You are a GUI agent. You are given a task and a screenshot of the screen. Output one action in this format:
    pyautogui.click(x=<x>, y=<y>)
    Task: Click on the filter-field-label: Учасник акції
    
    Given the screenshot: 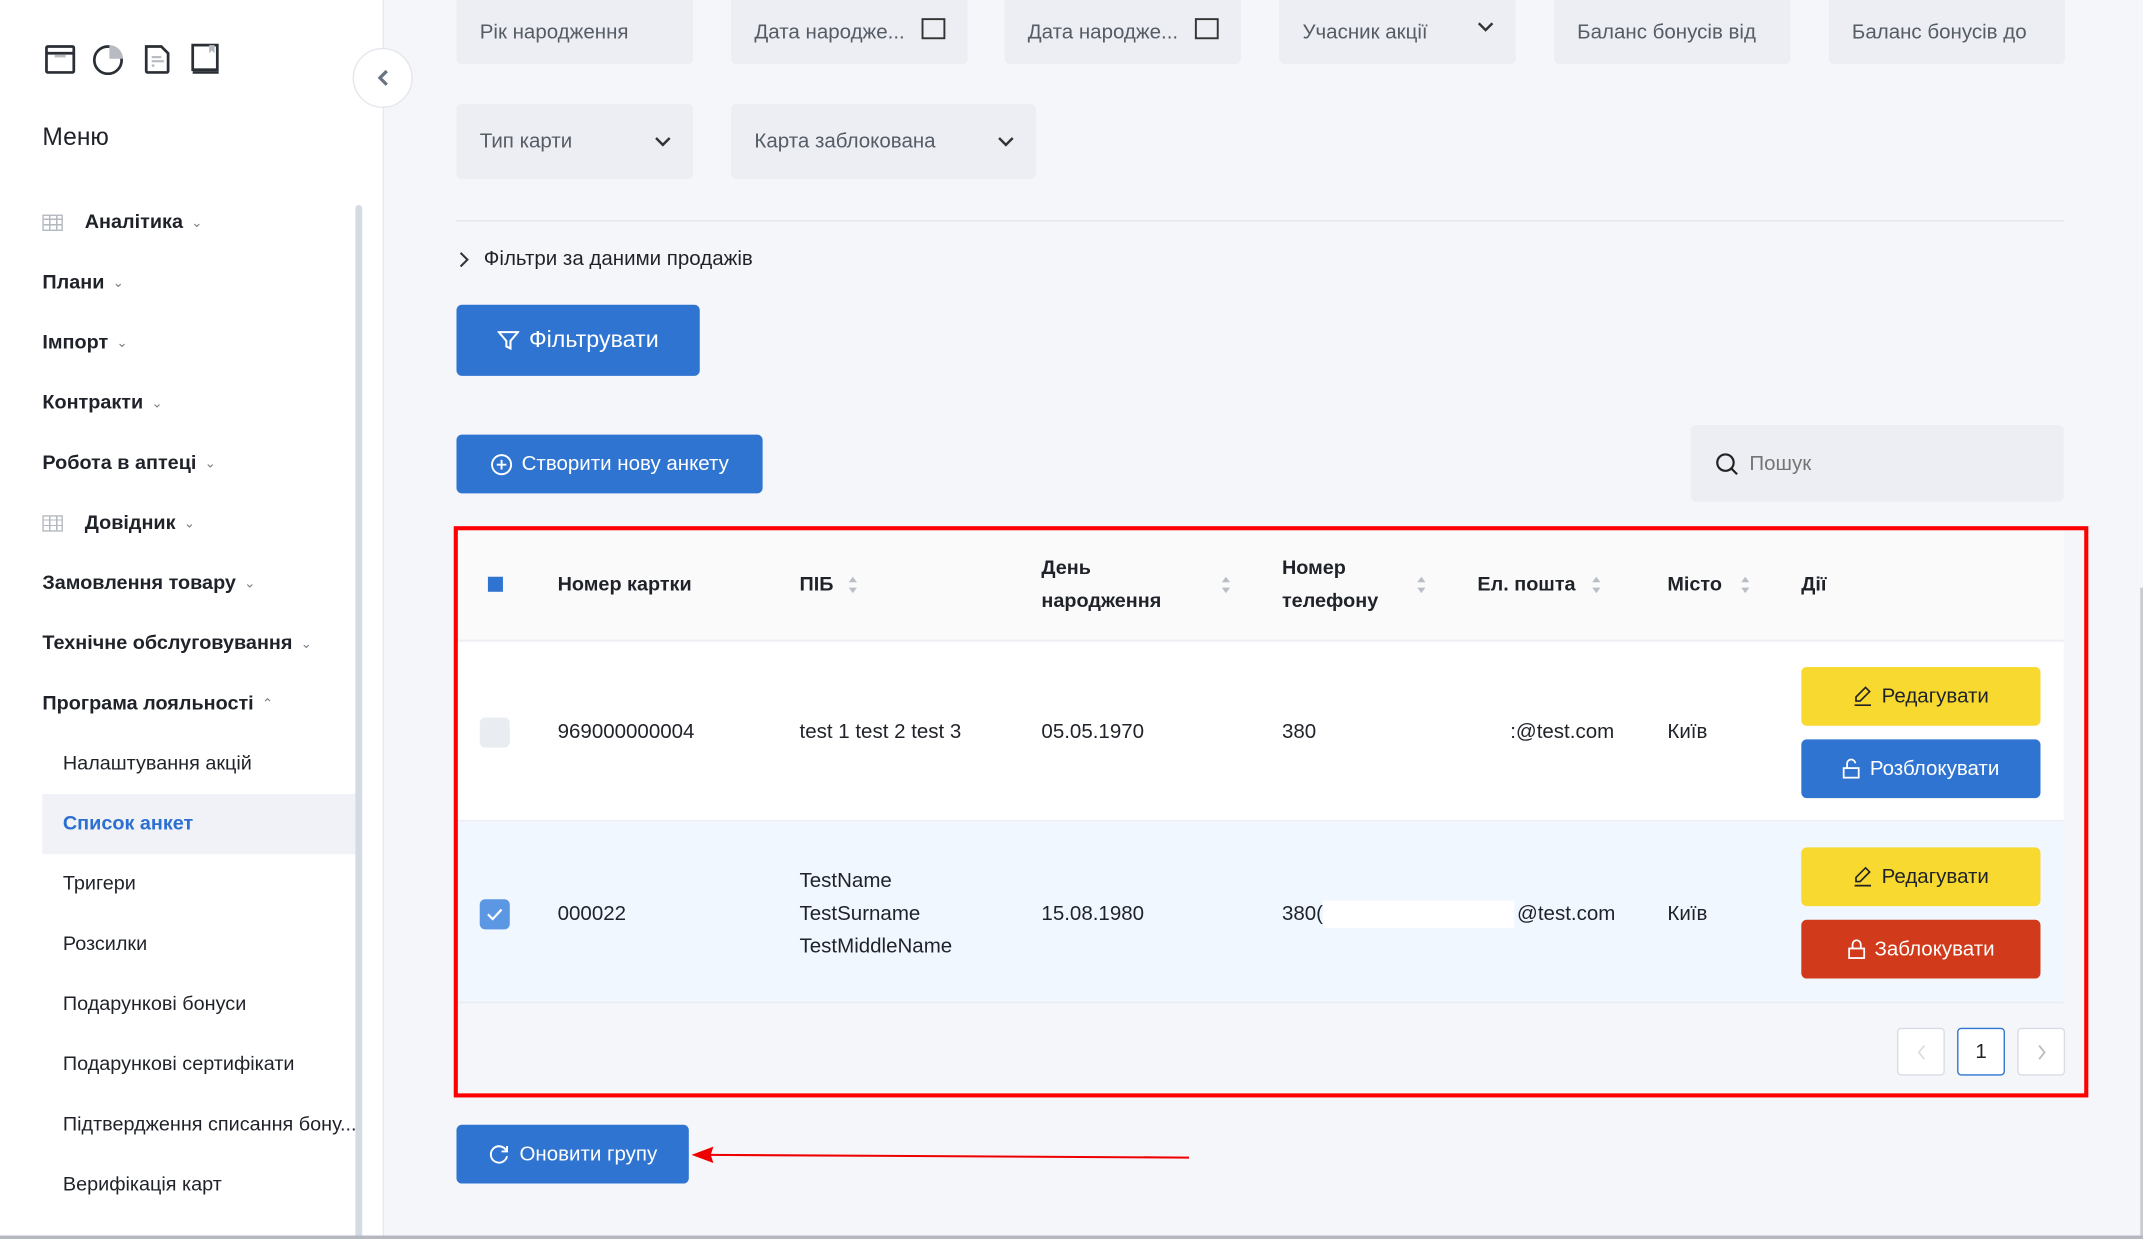 What is the action you would take?
    pyautogui.click(x=1365, y=32)
    